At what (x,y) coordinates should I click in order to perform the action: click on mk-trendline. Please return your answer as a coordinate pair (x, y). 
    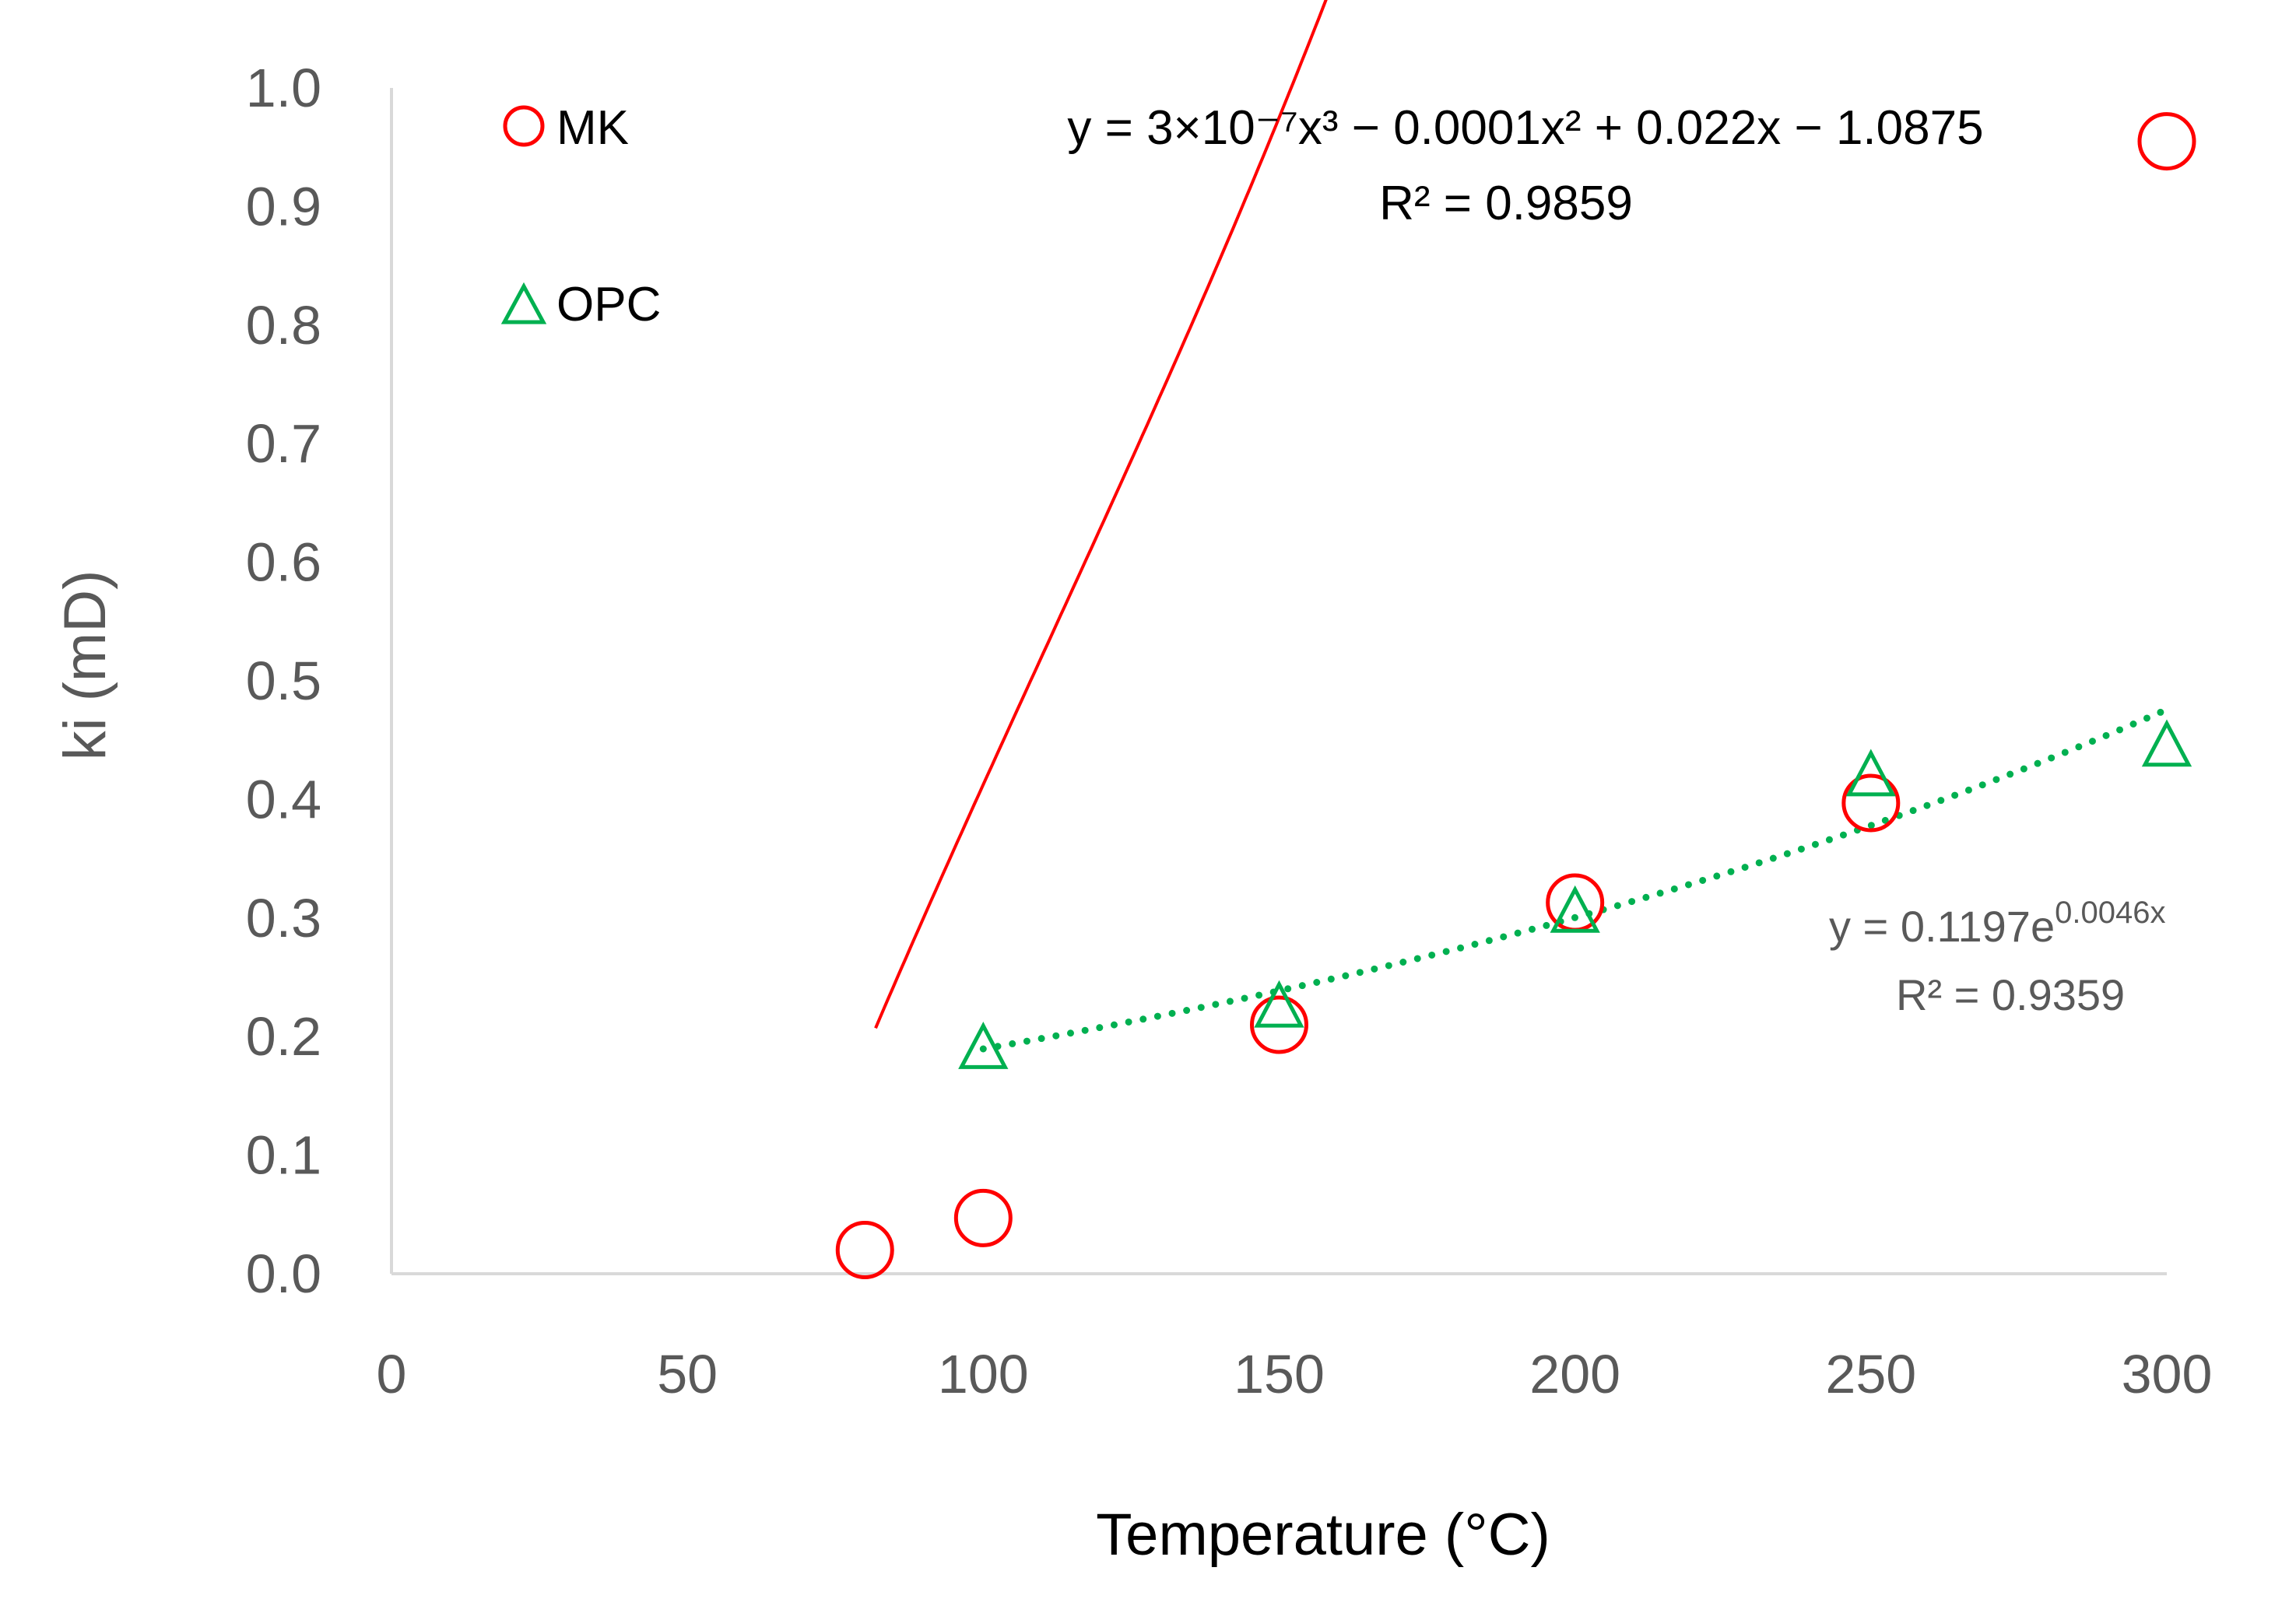
    Looking at the image, I should click on (1101, 515).